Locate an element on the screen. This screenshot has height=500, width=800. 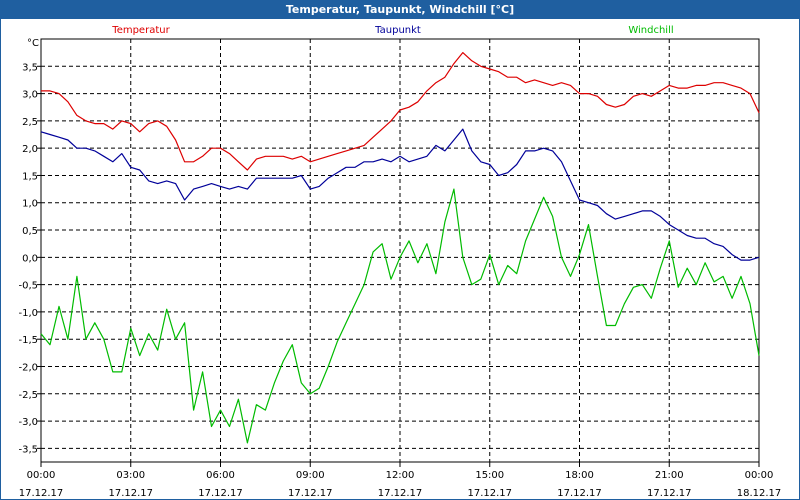
legend: Temperatur Taupunkt Windchill is located at coordinates (392, 30).